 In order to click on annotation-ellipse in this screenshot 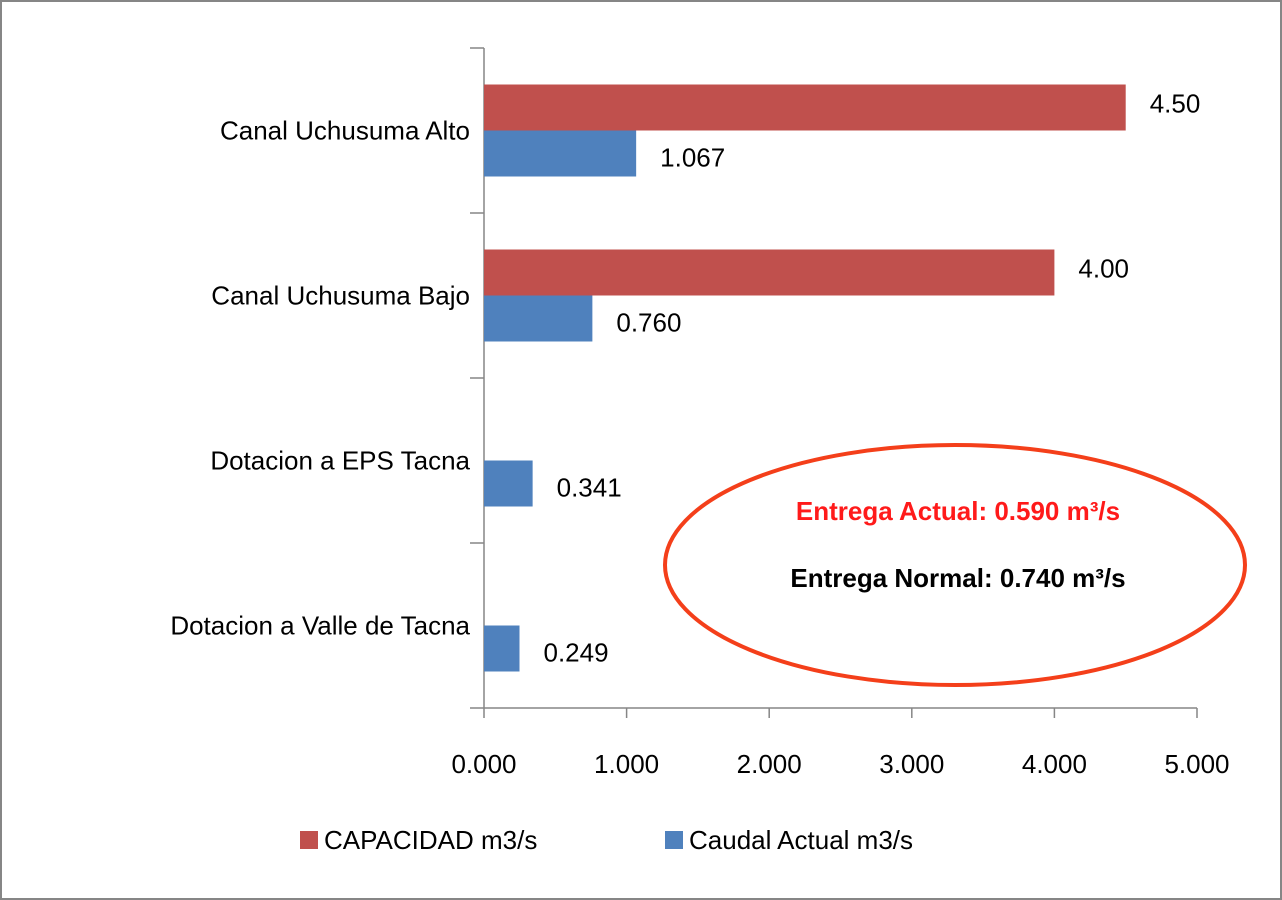, I will do `click(955, 565)`.